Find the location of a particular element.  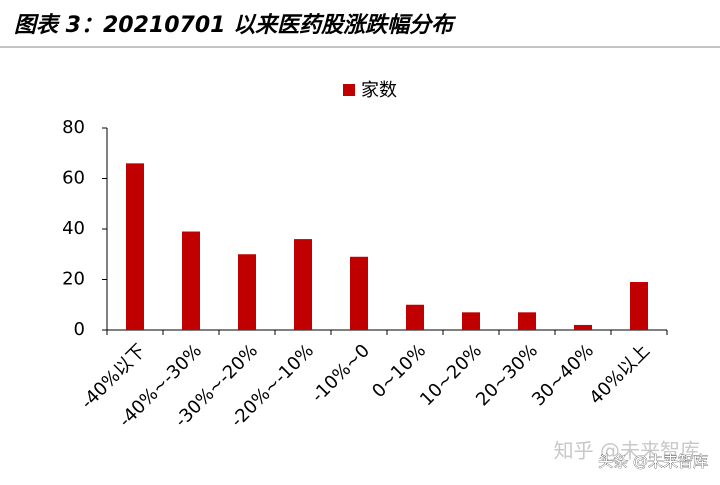

watermark: 头条 @未来智库 is located at coordinates (653, 462).